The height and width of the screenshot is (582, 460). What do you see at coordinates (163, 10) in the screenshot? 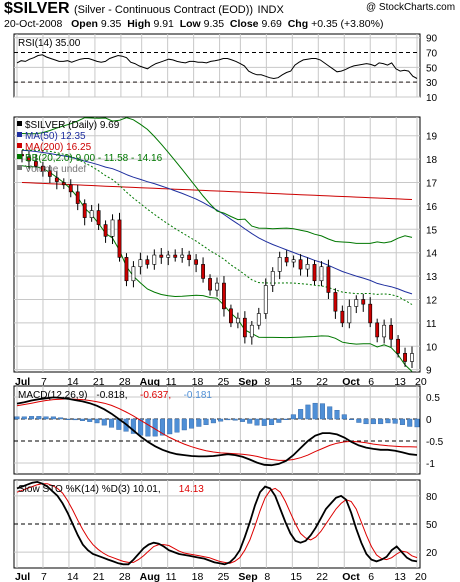
I see `symbol-description: (Silver - Continuous Contract (EOD))` at bounding box center [163, 10].